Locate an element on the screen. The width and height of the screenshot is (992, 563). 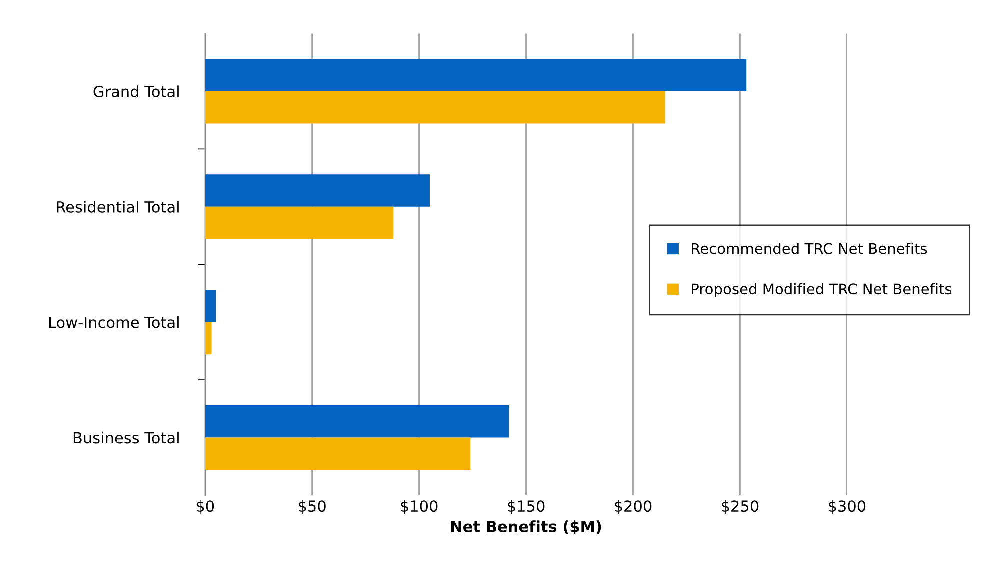
x-tick-label: $0 is located at coordinates (205, 507).